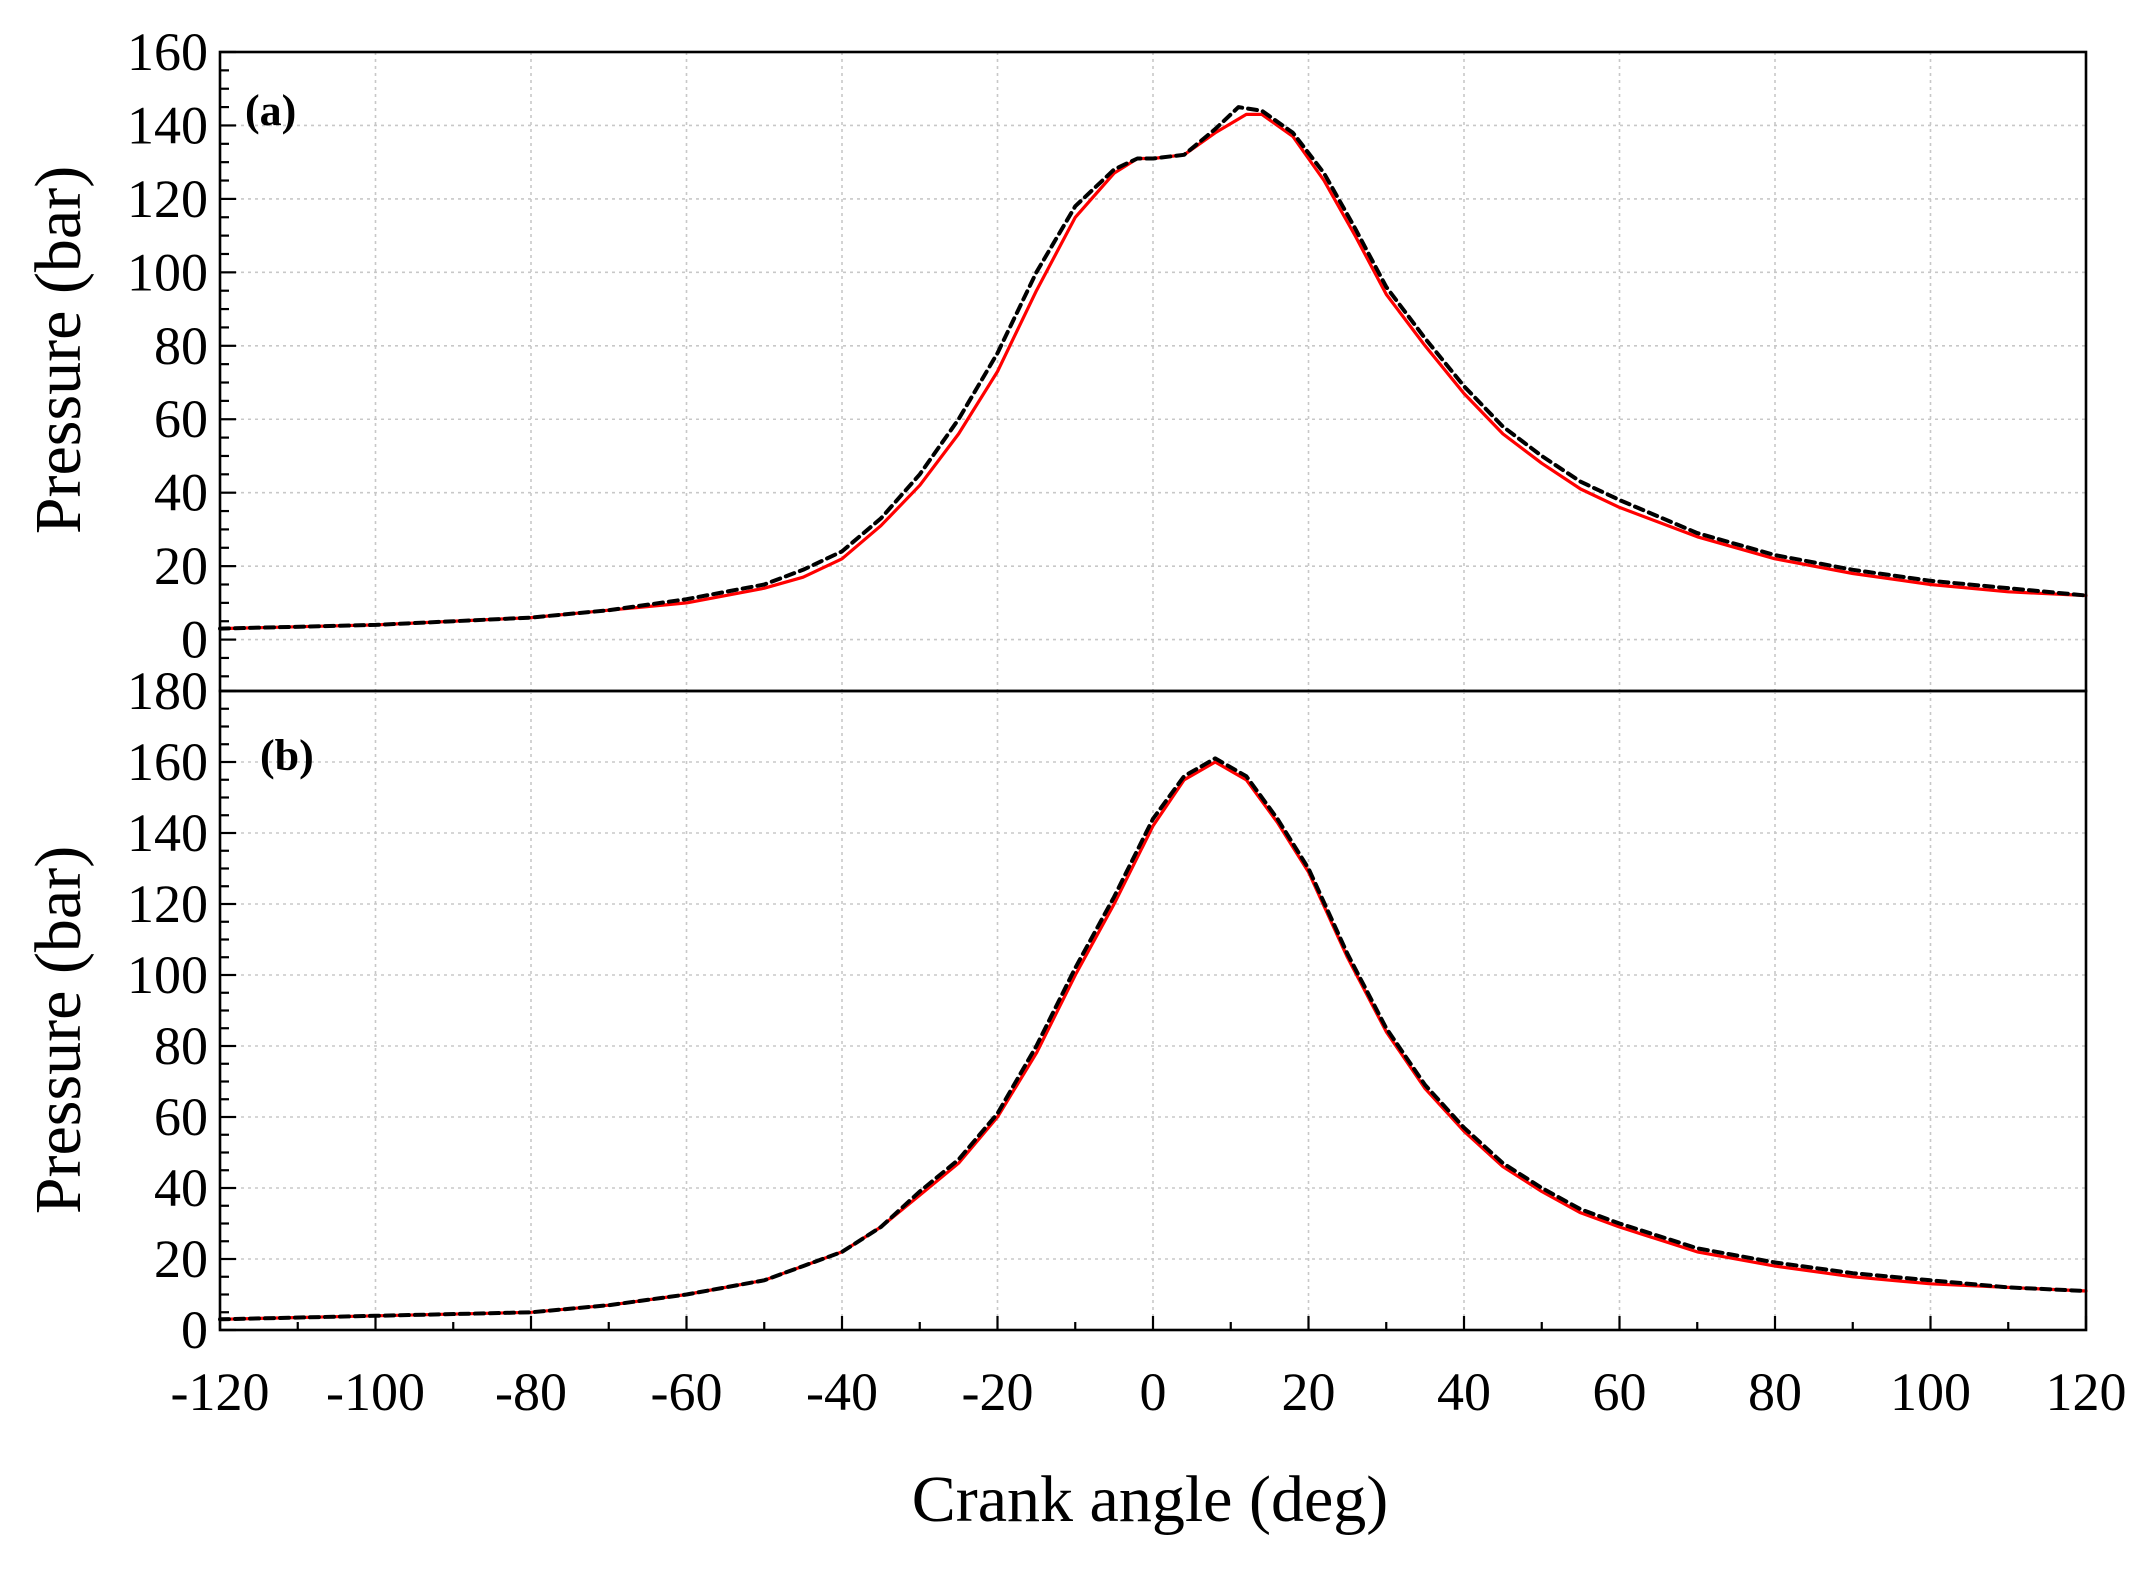 The width and height of the screenshot is (2144, 1571). Describe the element at coordinates (167, 691) in the screenshot. I see `panel-b-y-tick-label: 180` at that location.